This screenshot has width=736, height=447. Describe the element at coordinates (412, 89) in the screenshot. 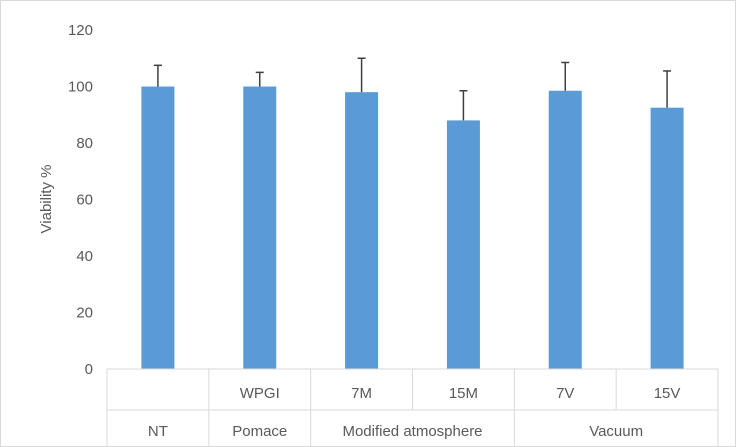

I see `error-bars` at that location.